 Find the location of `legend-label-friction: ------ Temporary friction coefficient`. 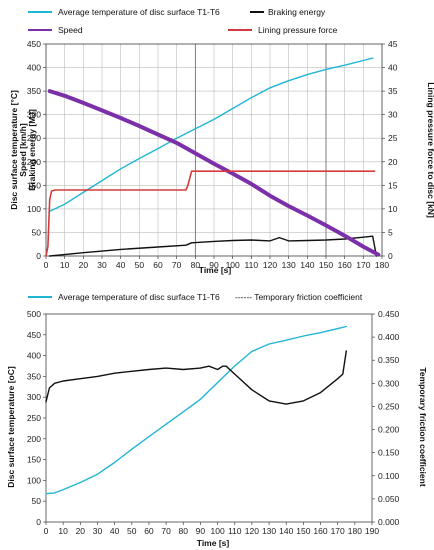

legend-label-friction: ------ Temporary friction coefficient is located at coordinates (299, 297).